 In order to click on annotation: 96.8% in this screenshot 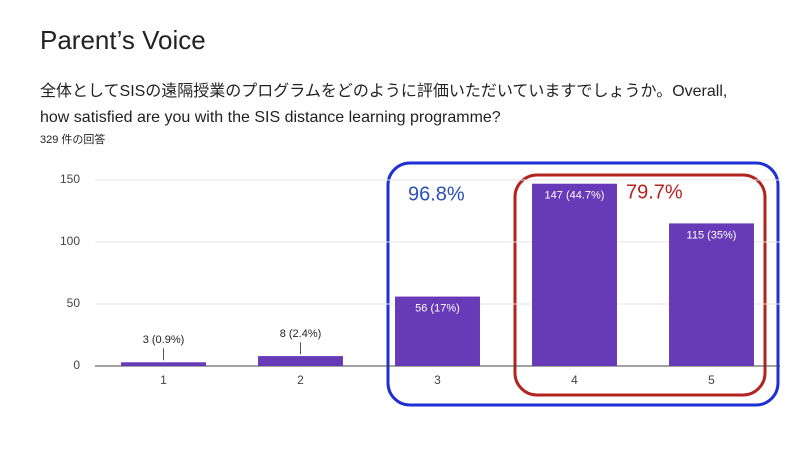, I will do `click(436, 194)`.